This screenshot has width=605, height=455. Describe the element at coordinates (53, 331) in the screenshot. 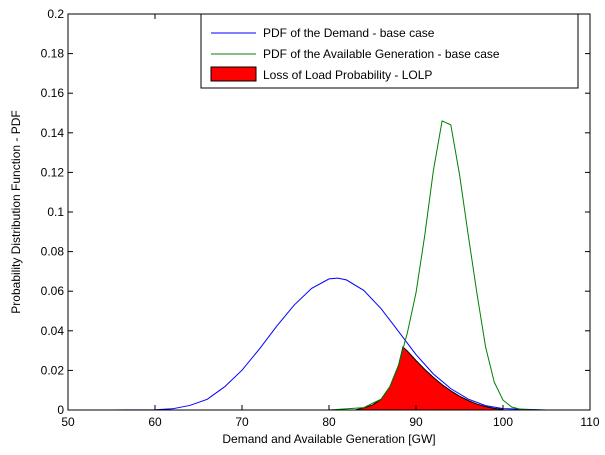

I see `y-tick-label: 0.04` at that location.